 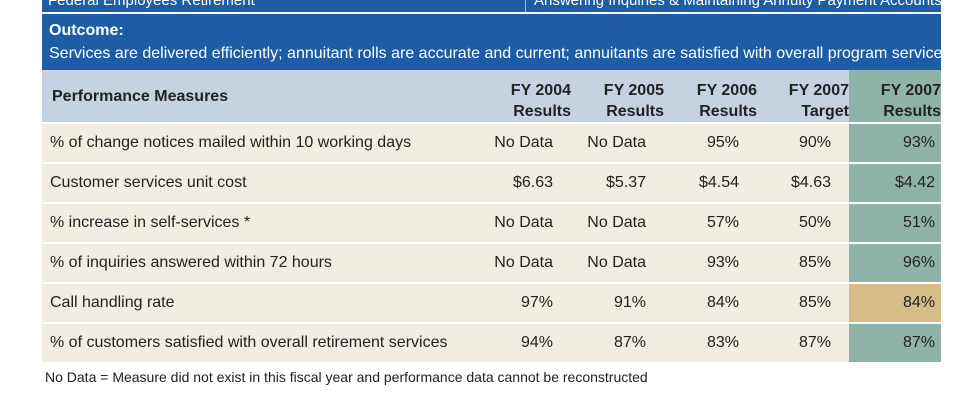 What do you see at coordinates (250, 97) in the screenshot?
I see `column-header-measures: Performance Measures` at bounding box center [250, 97].